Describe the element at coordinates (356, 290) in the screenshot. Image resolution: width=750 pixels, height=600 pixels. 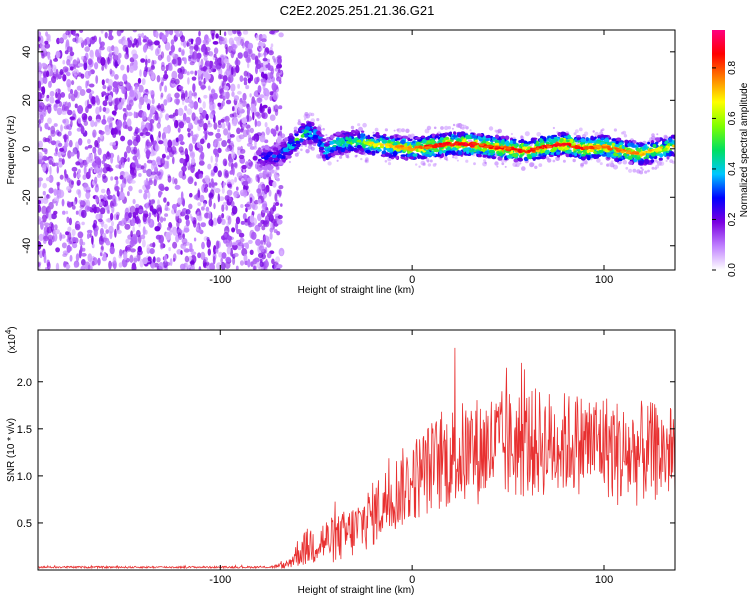
I see `spectrogram-x-label: Height of straight line (km)` at that location.